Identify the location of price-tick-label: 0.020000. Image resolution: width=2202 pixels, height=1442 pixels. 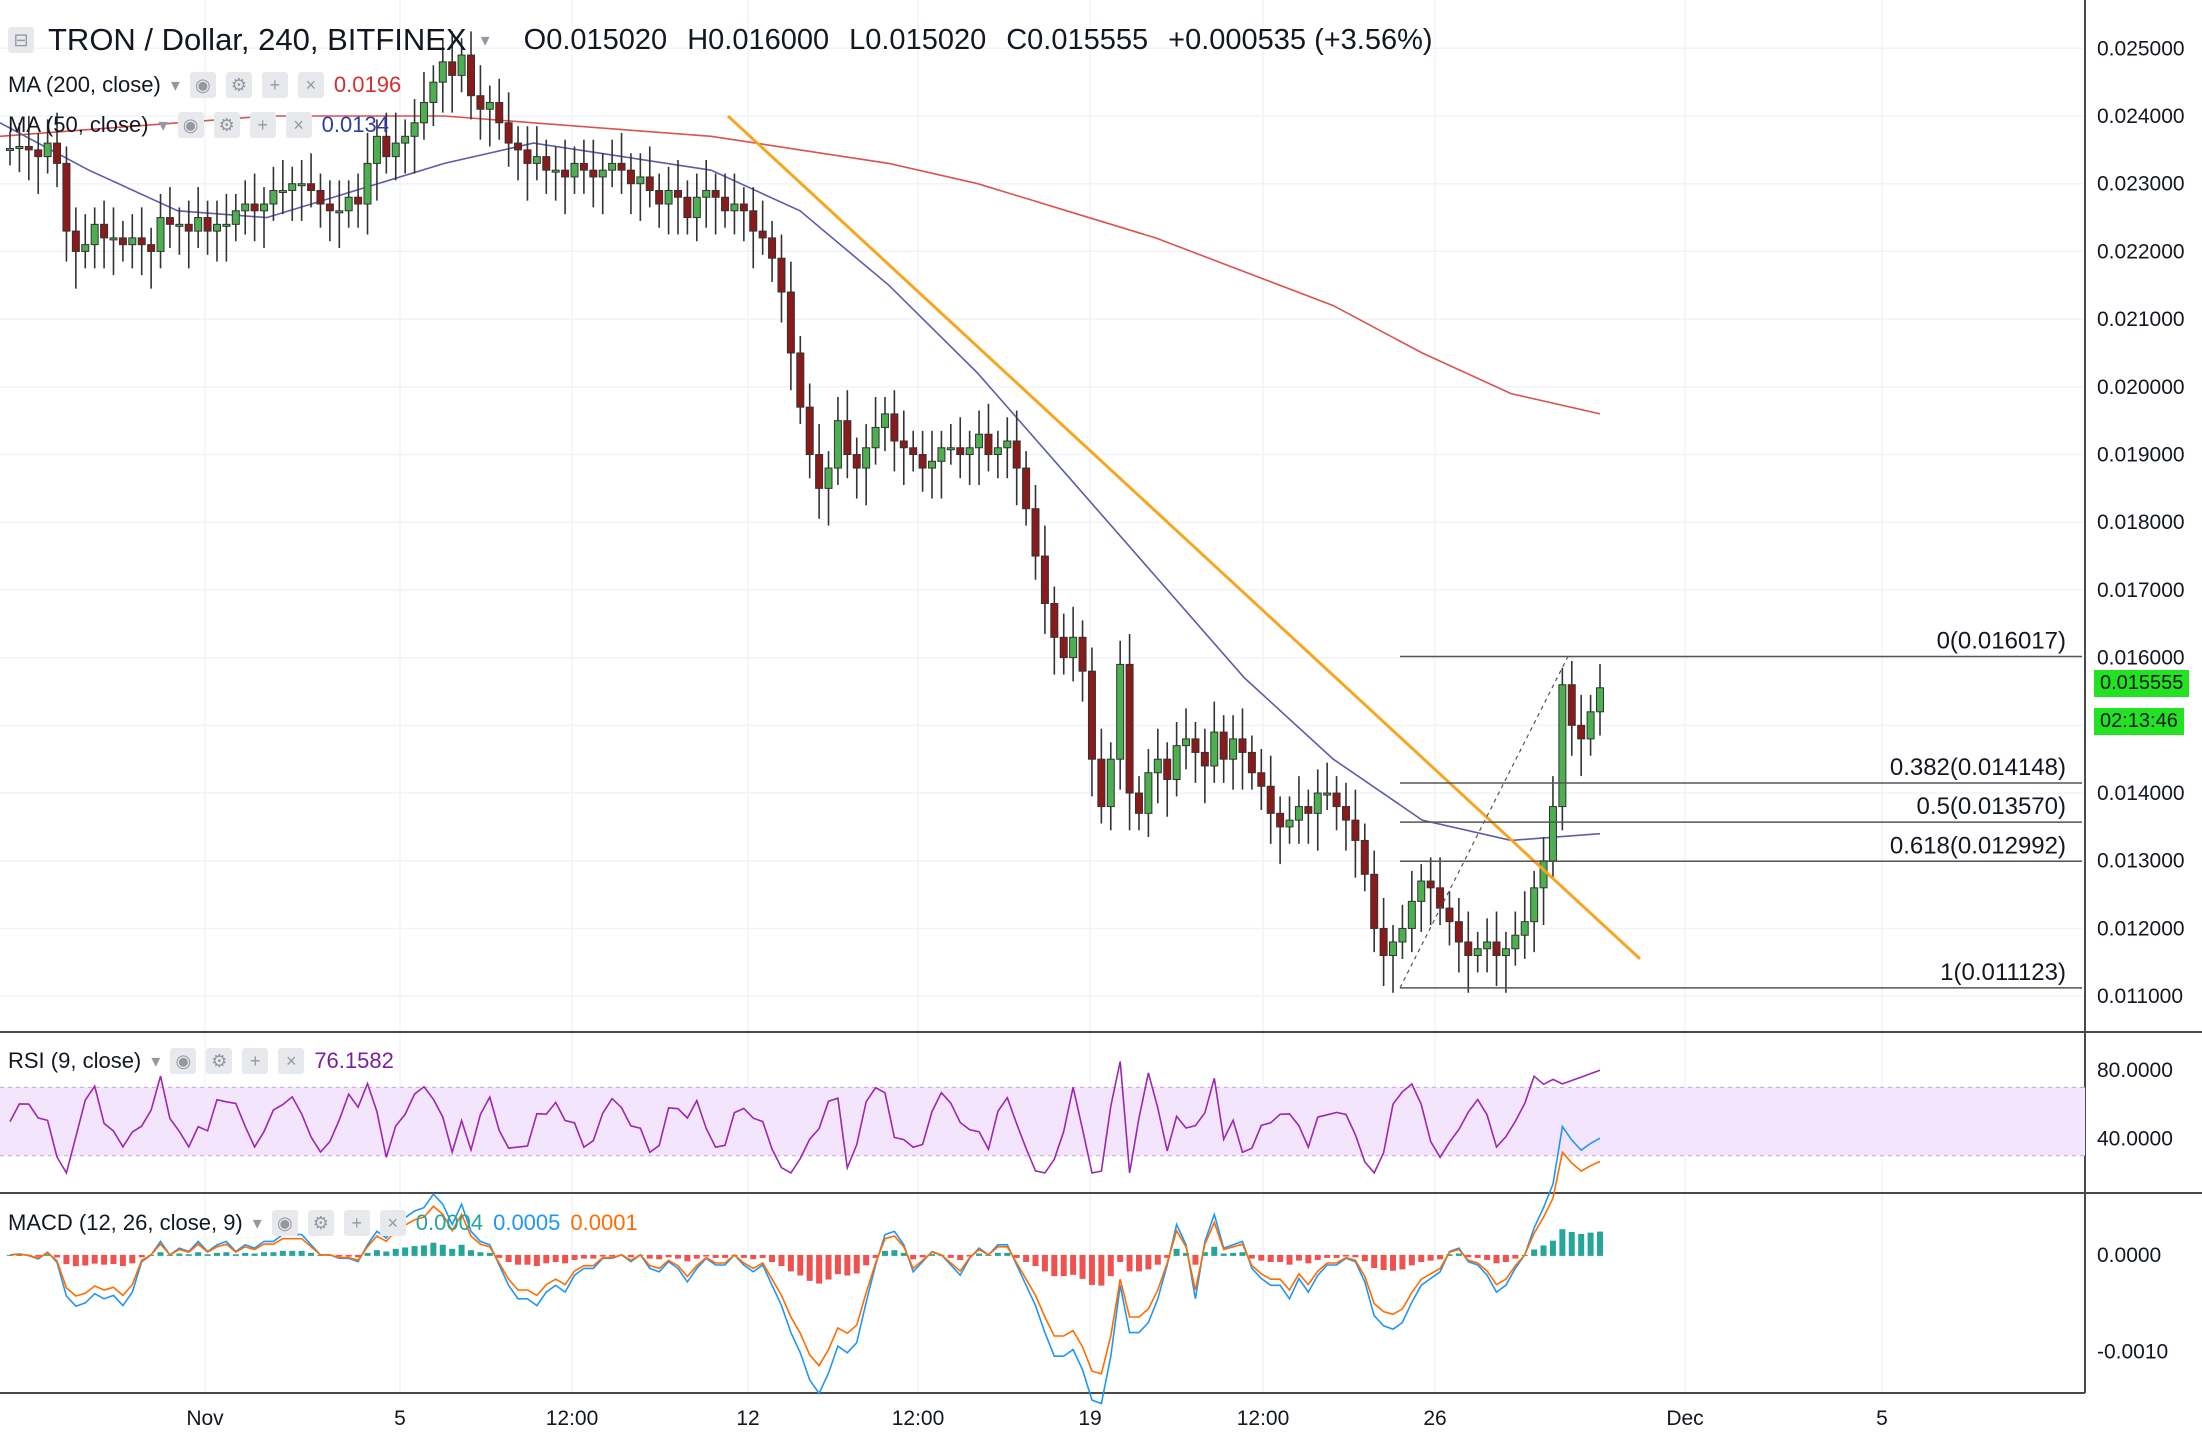
(2141, 387).